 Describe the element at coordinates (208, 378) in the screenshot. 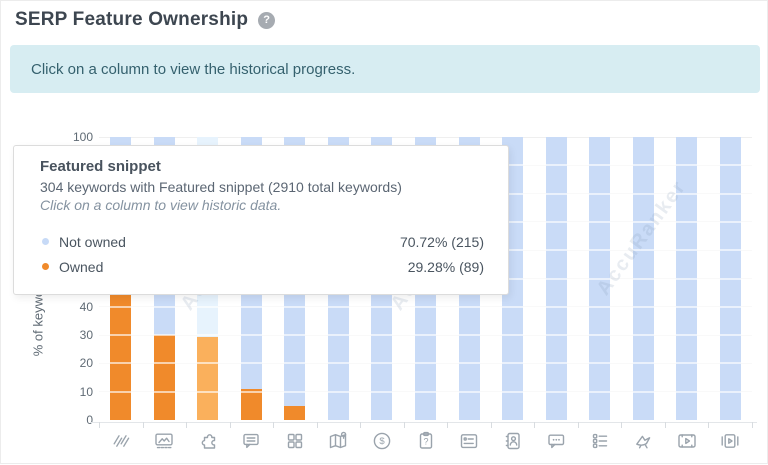

I see `bar-owned-featured-snippet` at that location.